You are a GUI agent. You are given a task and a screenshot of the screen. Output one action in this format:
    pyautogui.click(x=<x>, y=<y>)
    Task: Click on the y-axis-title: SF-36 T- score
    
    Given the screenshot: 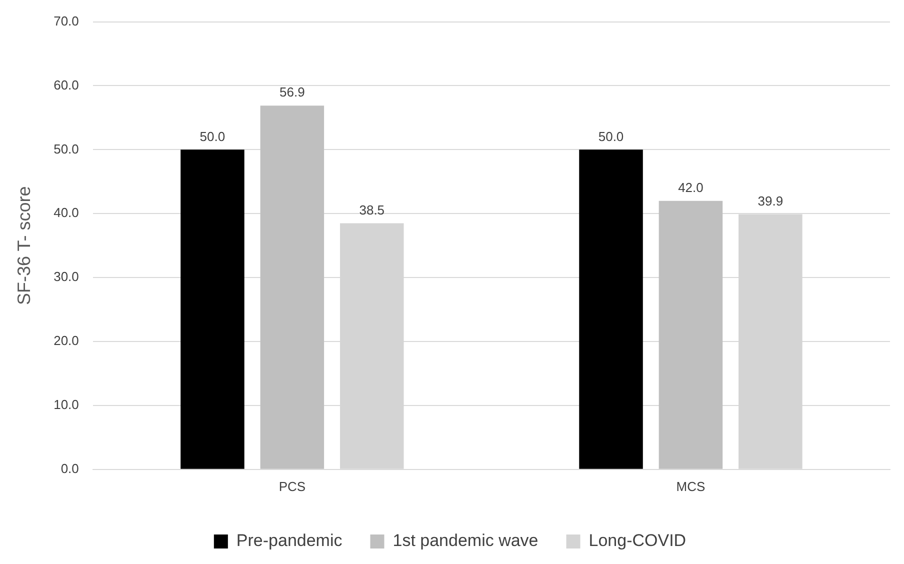 What is the action you would take?
    pyautogui.click(x=24, y=245)
    